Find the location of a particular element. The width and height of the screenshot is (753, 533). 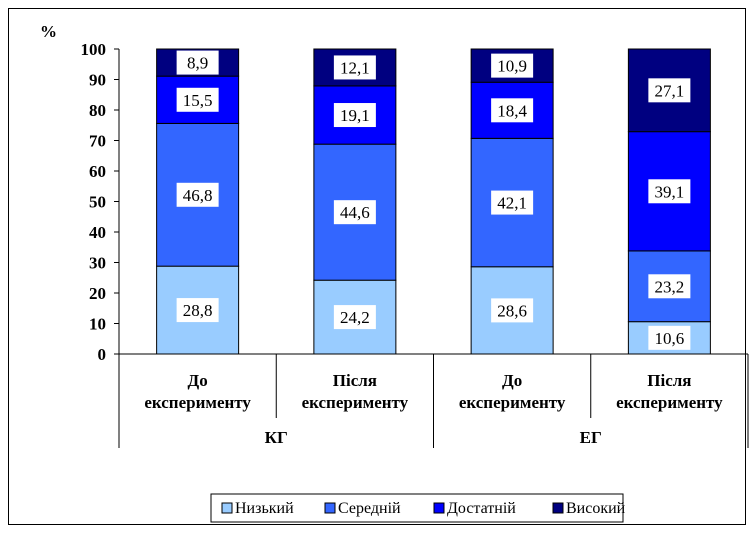

y-tick-label: 60 is located at coordinates (97, 171).